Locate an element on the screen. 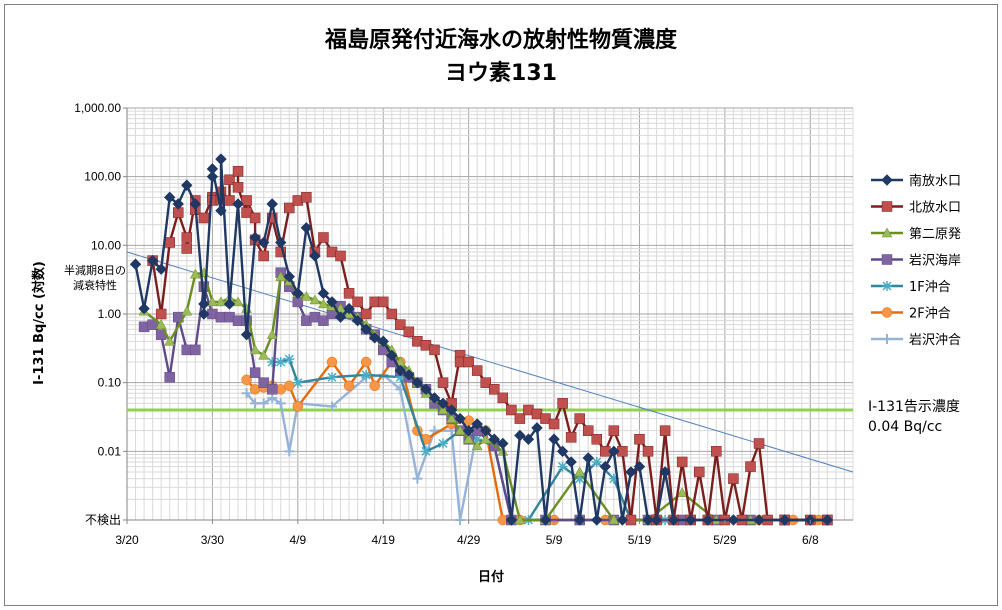 The image size is (1002, 610). legend-label: 第二原発 is located at coordinates (935, 234).